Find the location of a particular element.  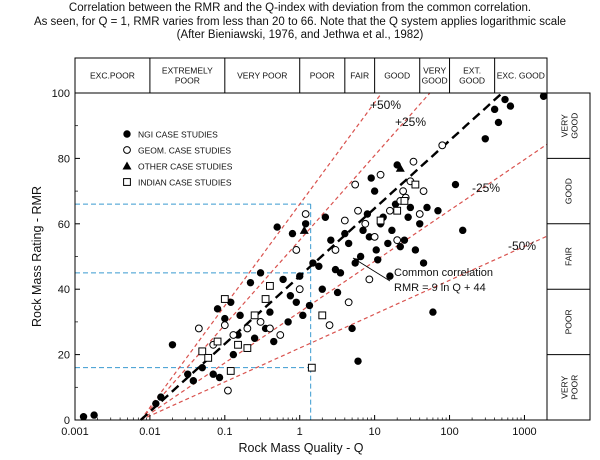

deviation-label: -25% is located at coordinates (486, 188).